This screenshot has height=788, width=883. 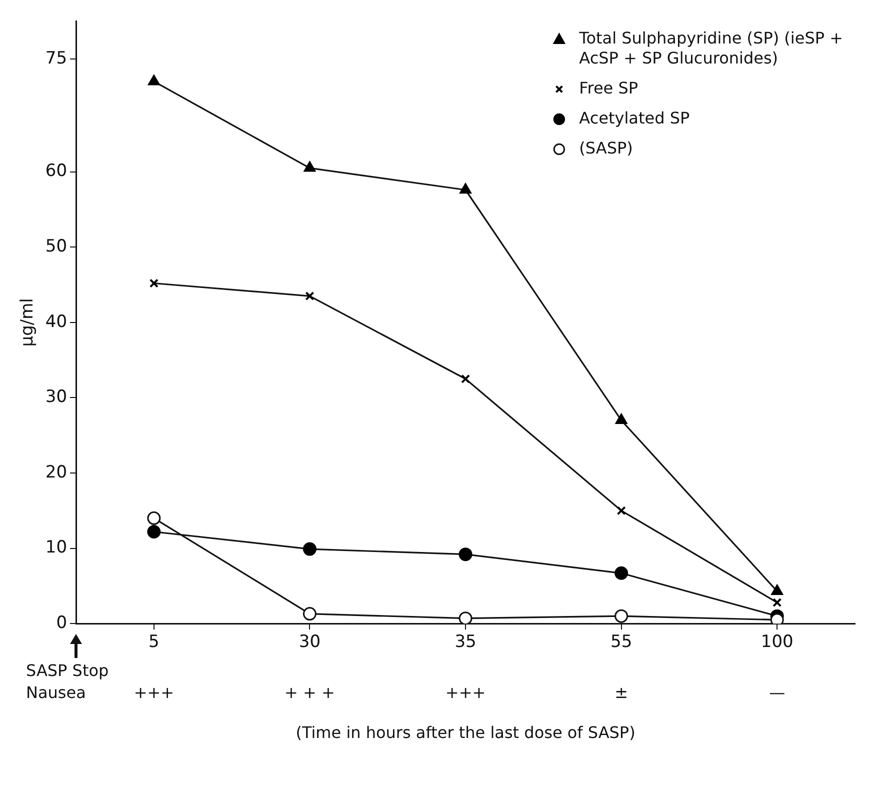 I want to click on legend-label: (SASP), so click(x=606, y=148).